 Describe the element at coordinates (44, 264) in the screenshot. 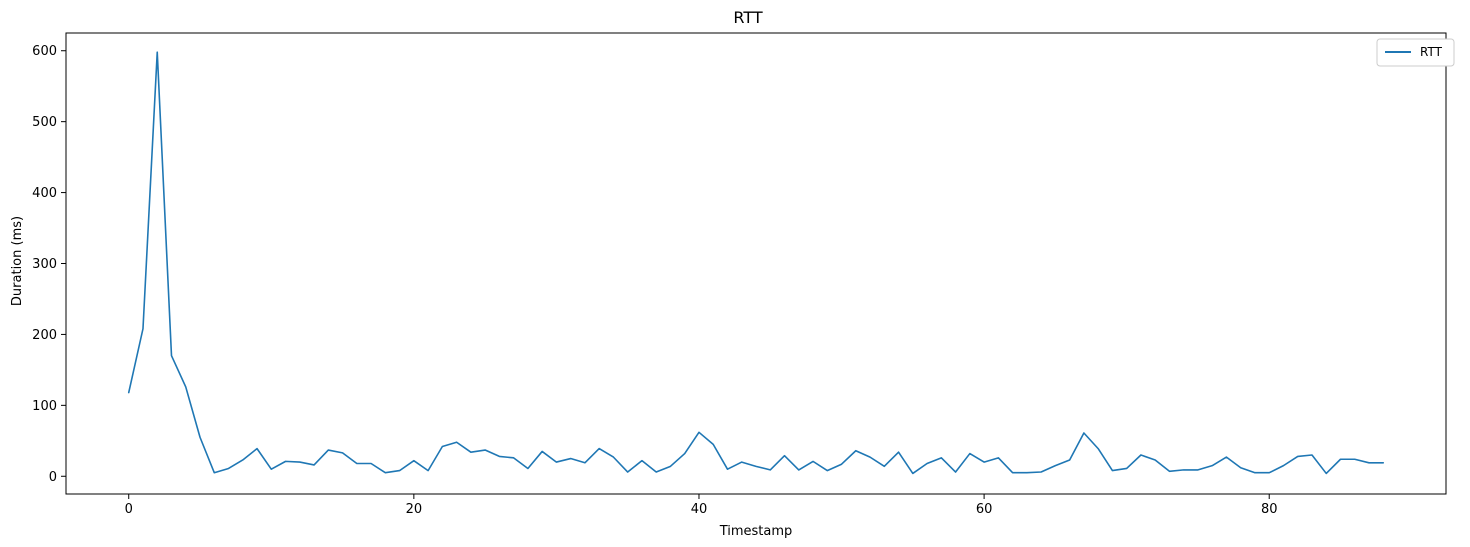

I see `y-tick-label: 300` at that location.